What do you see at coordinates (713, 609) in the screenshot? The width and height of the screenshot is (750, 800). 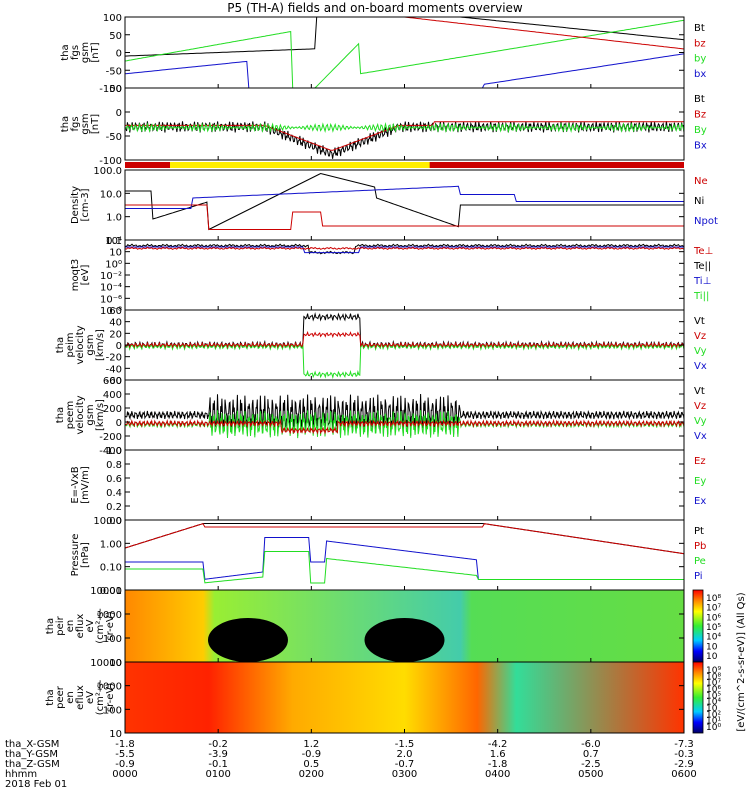 I see `colorbar-tick: 10⁷` at bounding box center [713, 609].